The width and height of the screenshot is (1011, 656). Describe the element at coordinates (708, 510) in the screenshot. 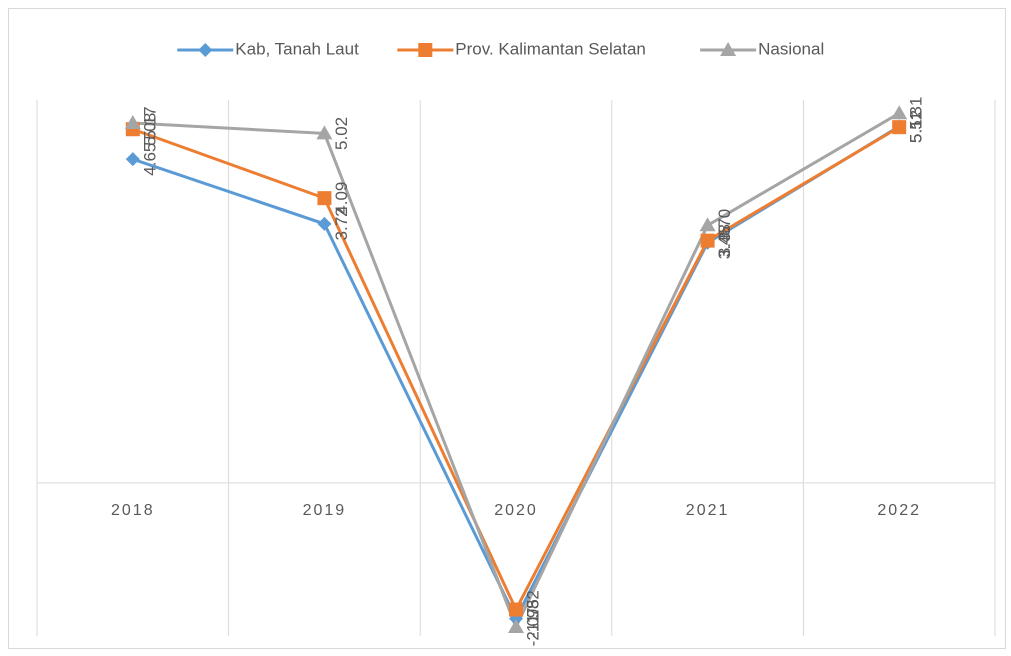

I see `x-tick-label: 2021` at that location.